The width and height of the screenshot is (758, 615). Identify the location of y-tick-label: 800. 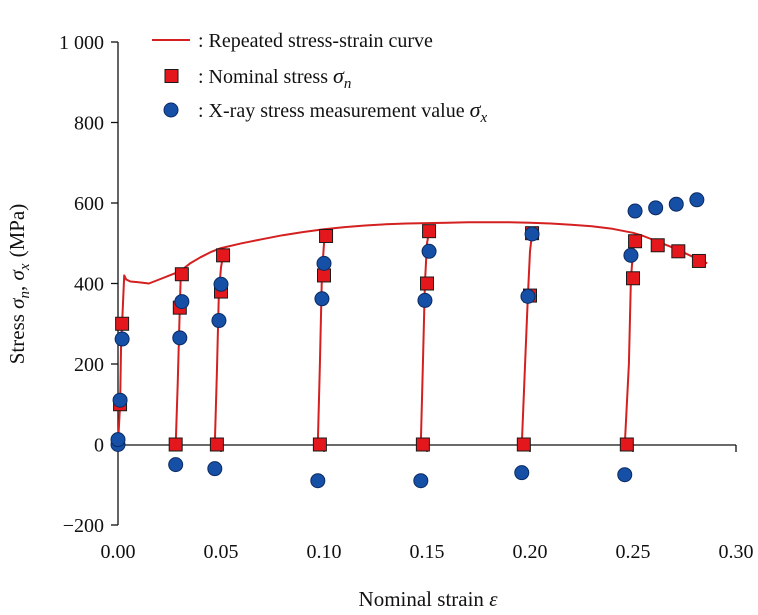
(89, 124).